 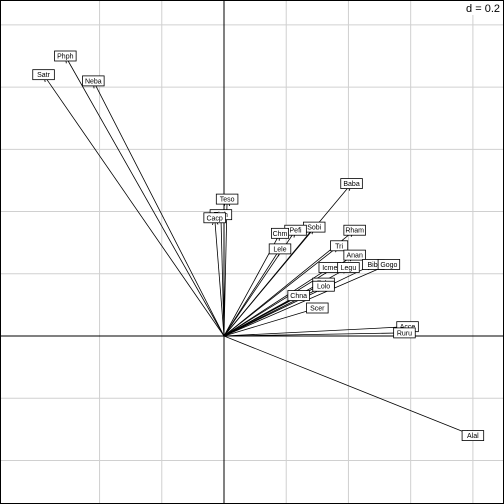 I want to click on label-phph: Phph, so click(x=65, y=56).